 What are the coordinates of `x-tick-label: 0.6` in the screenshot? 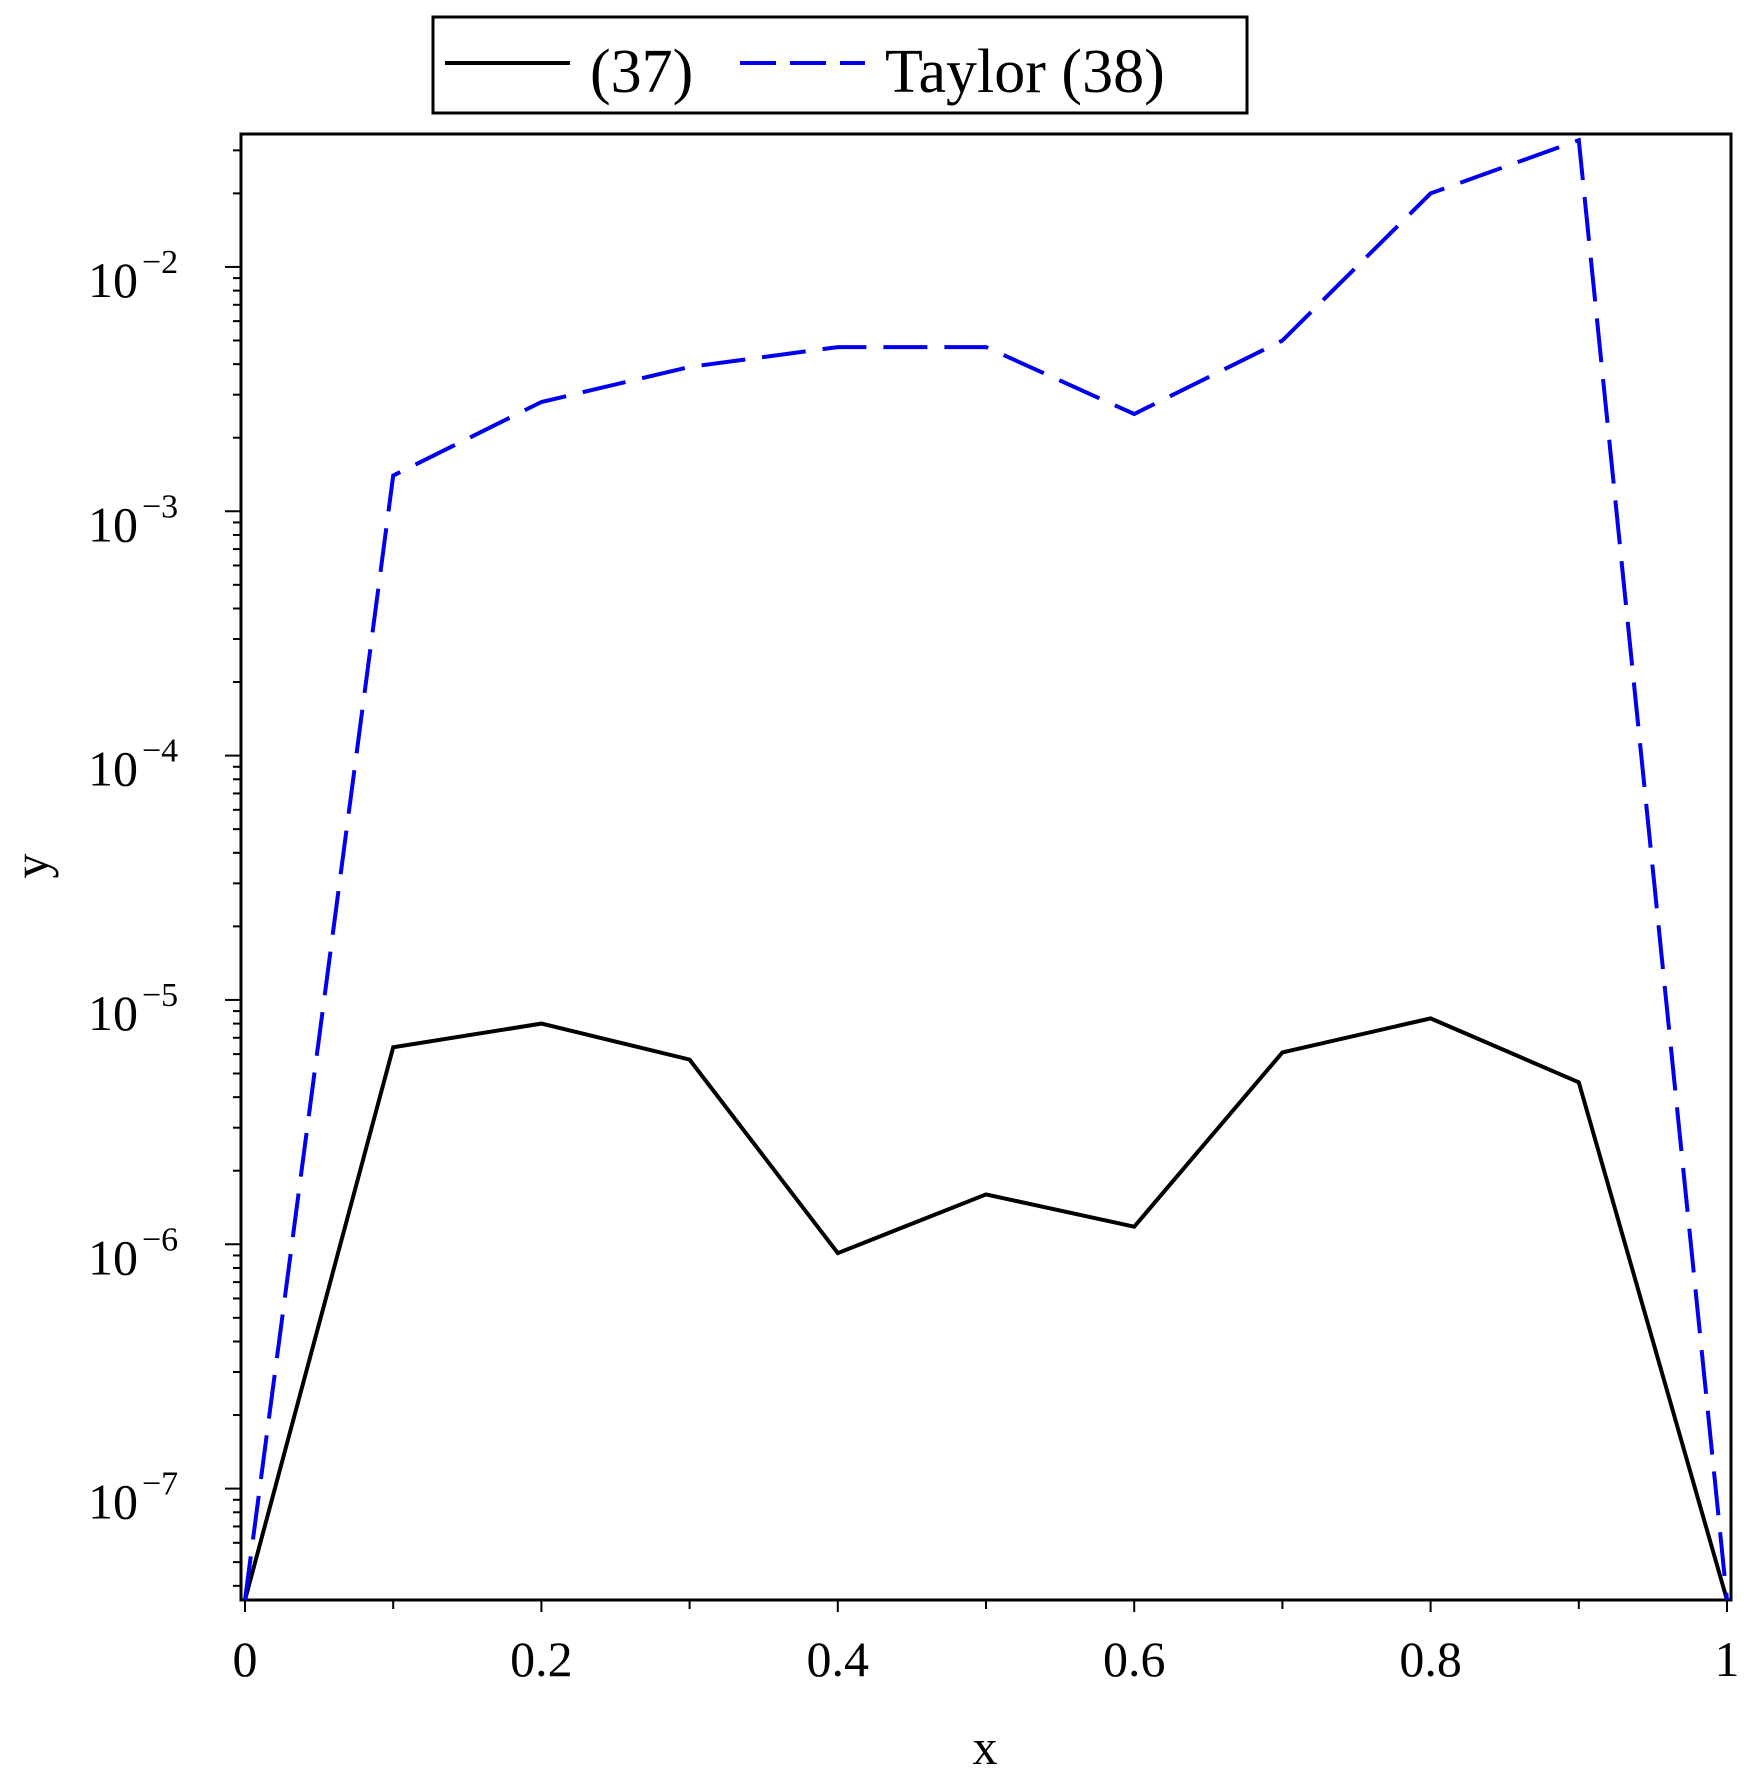 It's located at (1134, 1659).